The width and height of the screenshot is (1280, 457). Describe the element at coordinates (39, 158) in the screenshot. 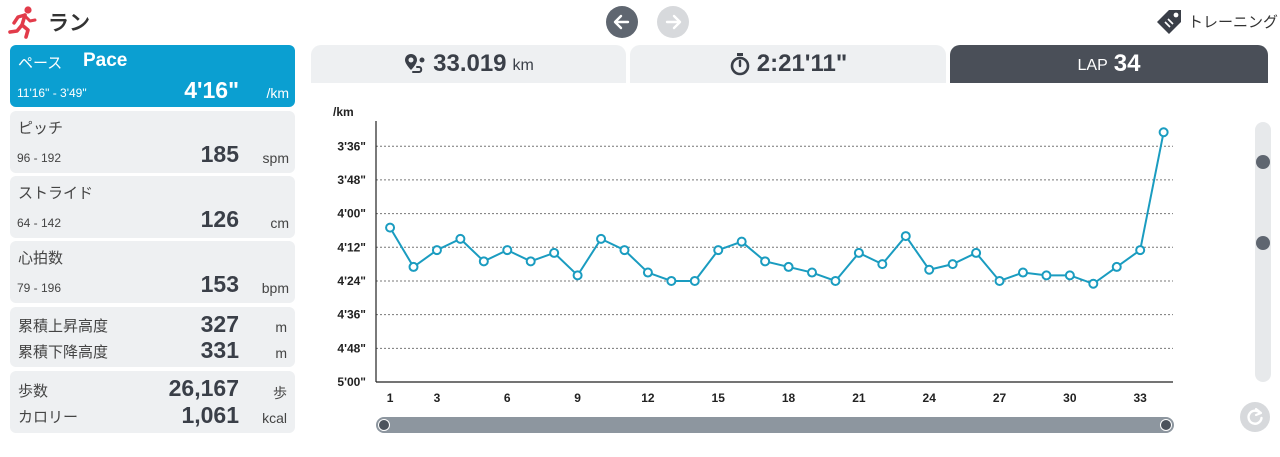

I see `pitch-range: 96 - 192` at that location.